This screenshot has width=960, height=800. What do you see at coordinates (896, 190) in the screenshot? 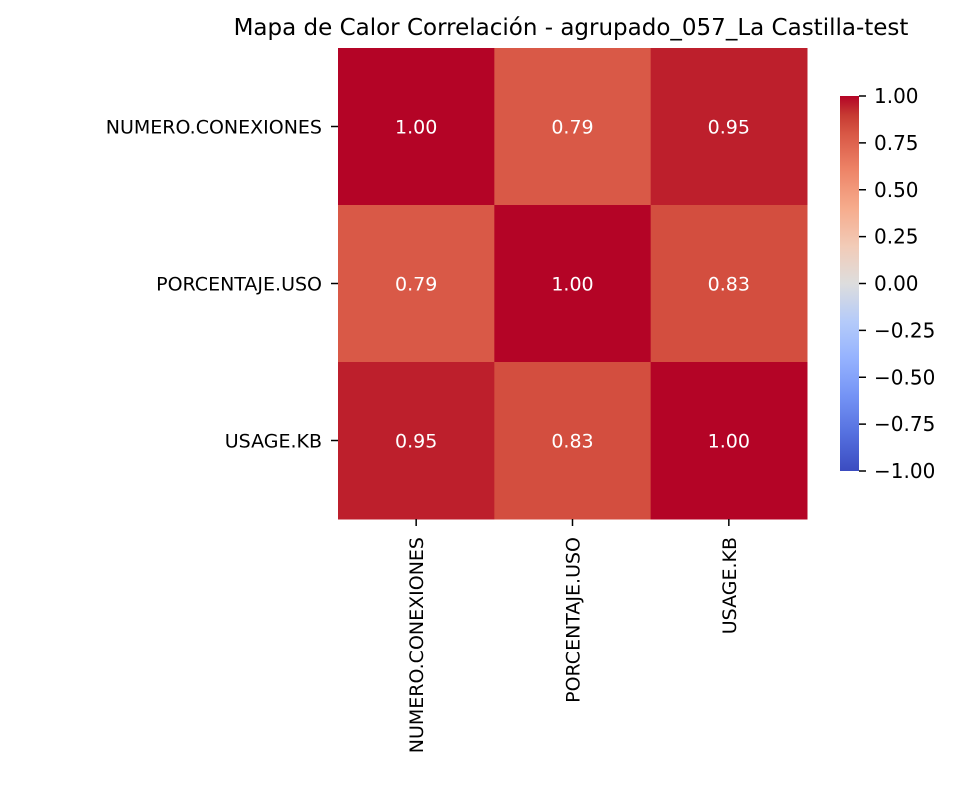
I see `colorbar-tick-label: 0.50` at bounding box center [896, 190].